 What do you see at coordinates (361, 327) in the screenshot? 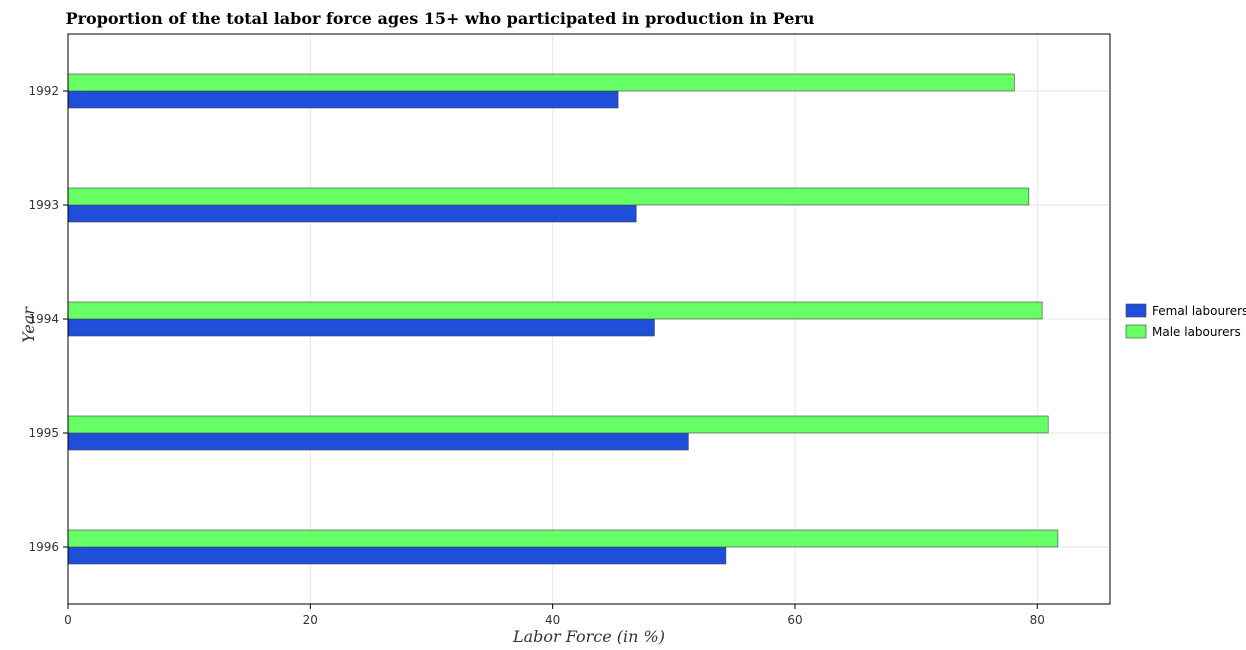
I see `bar-female-1994` at bounding box center [361, 327].